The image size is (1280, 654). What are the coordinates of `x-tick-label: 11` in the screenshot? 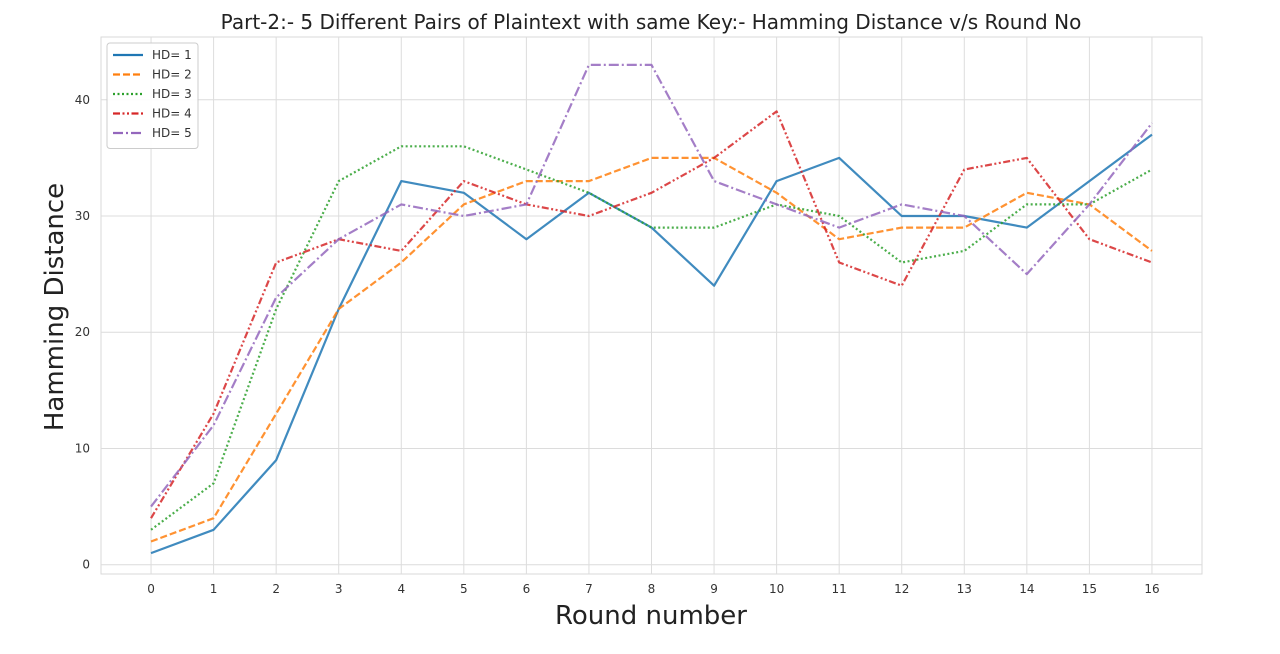 It's located at (839, 589).